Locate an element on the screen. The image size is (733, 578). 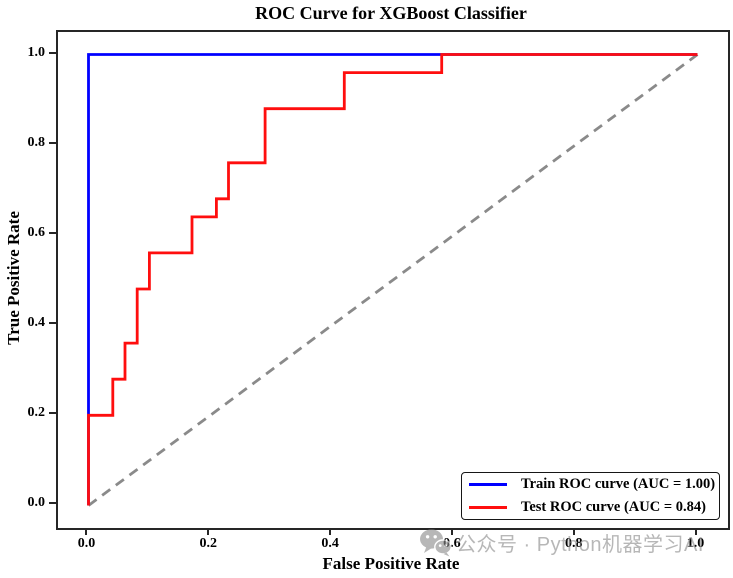
y-tick-label: 0.2 is located at coordinates (36, 413).